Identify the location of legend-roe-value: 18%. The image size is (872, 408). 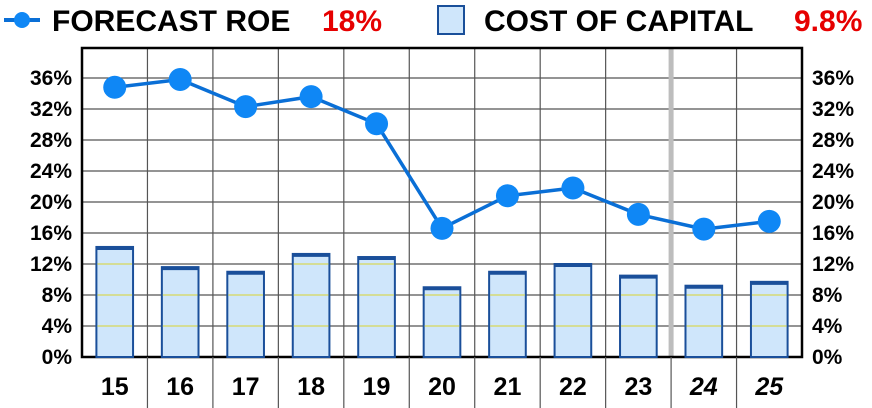
(352, 21).